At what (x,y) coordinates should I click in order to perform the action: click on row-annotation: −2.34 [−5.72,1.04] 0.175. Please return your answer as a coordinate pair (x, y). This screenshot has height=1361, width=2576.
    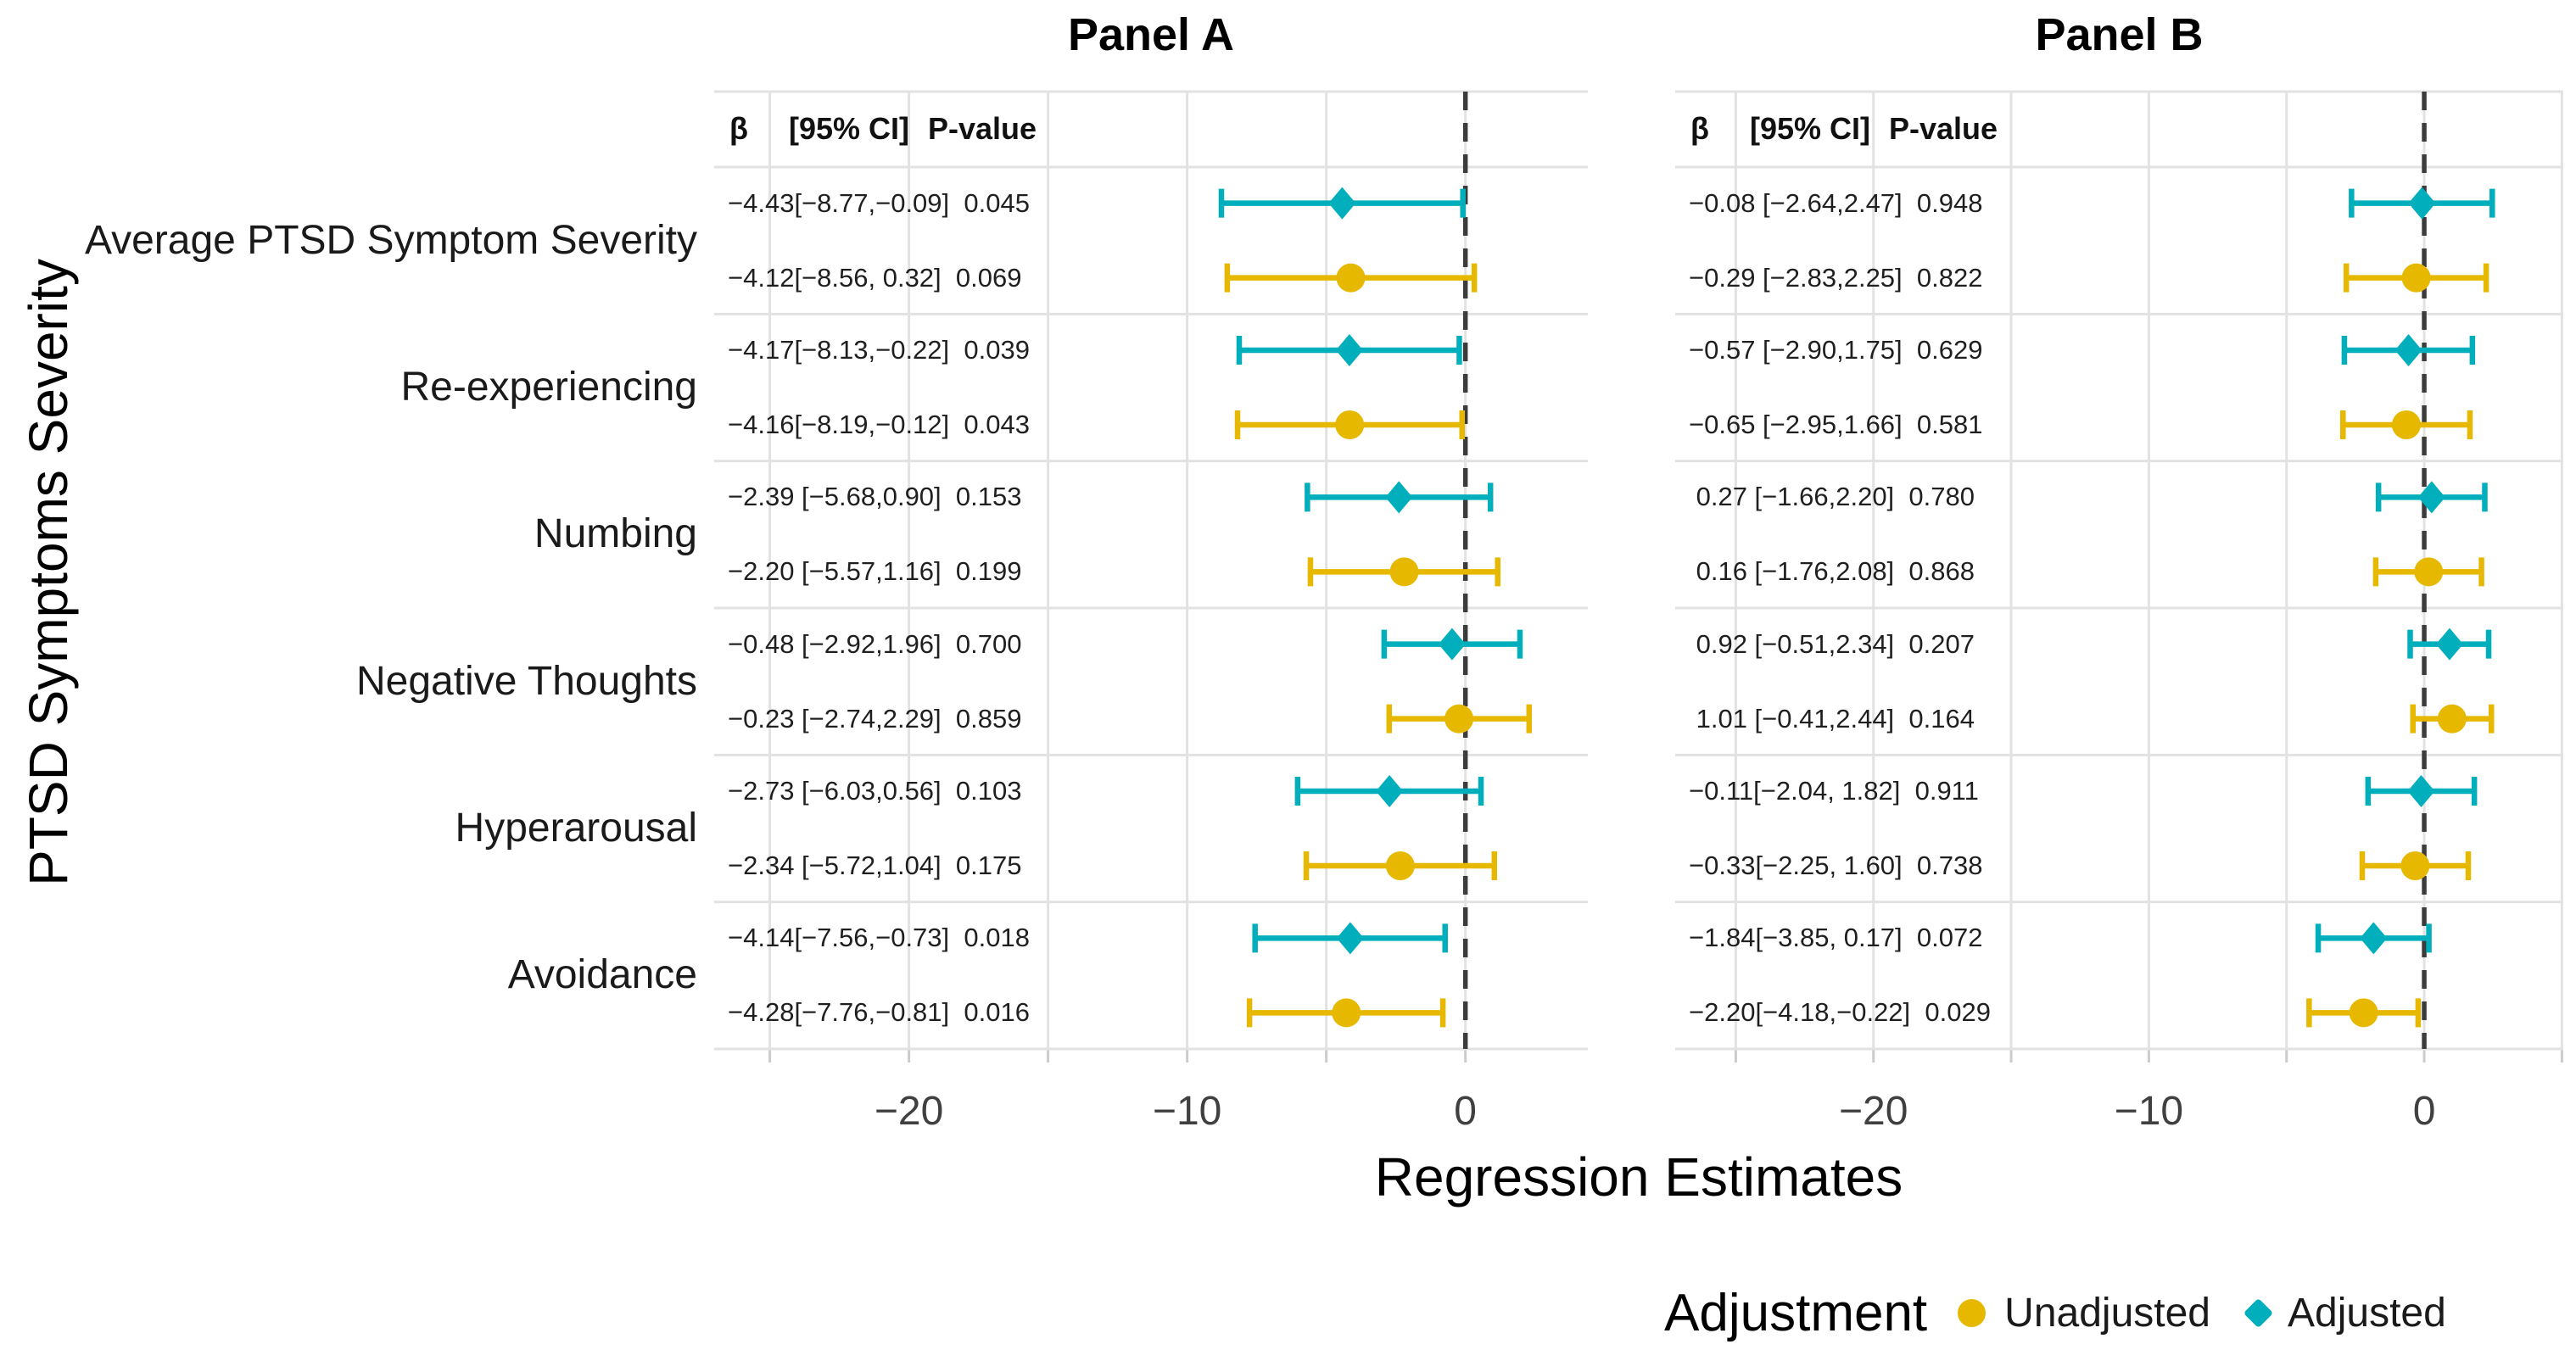
    Looking at the image, I should click on (875, 865).